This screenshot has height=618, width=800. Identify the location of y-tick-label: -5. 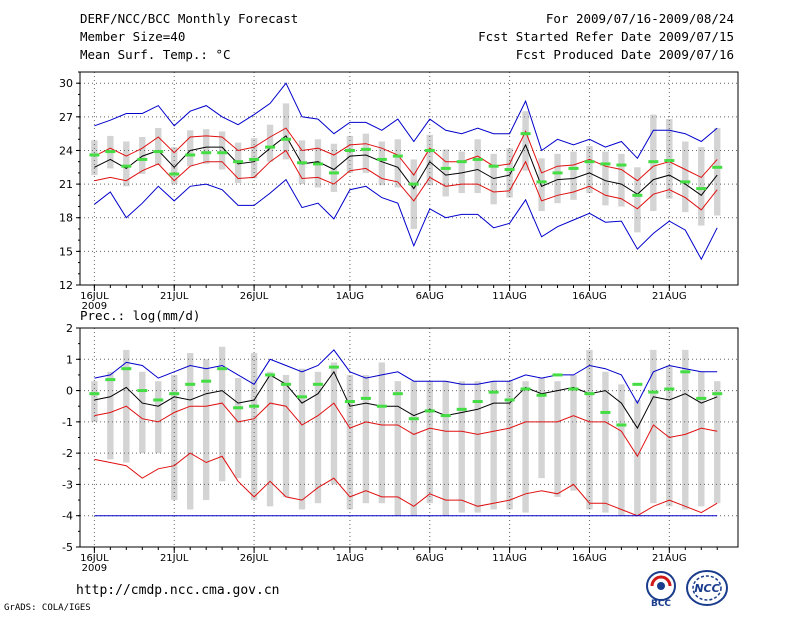
(67, 547).